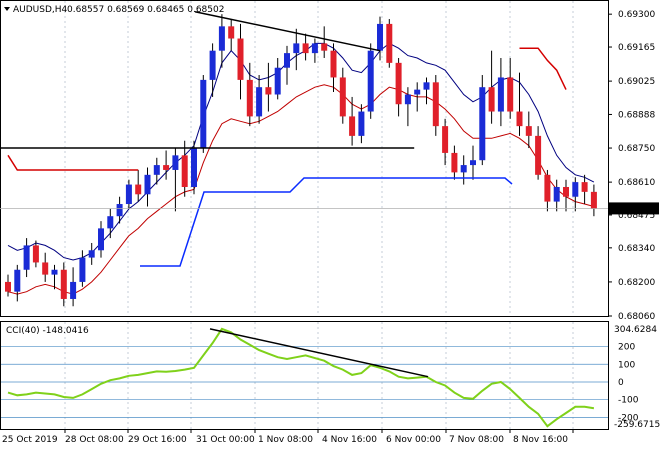 This screenshot has width=660, height=450. Describe the element at coordinates (635, 330) in the screenshot. I see `cci-top-label: 304.6284` at that location.